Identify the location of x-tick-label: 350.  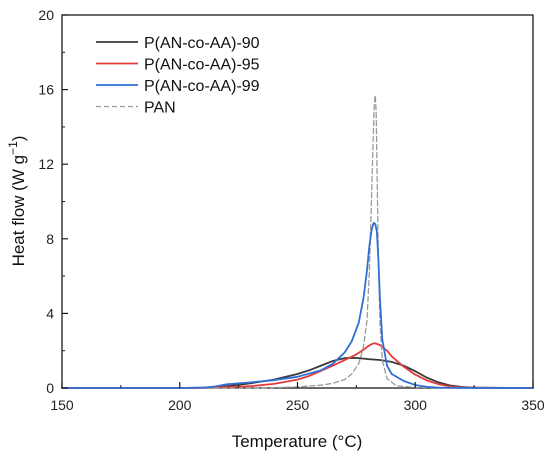
(533, 405).